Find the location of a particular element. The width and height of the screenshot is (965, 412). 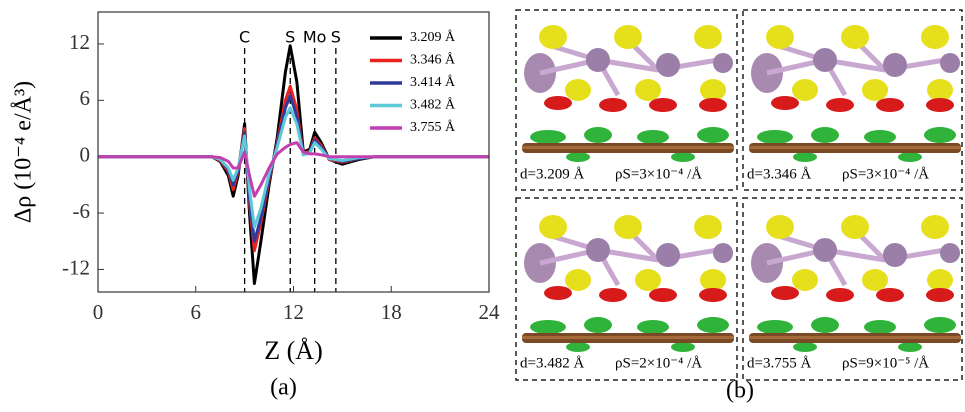

legend-label: 3.414 Å is located at coordinates (433, 82).